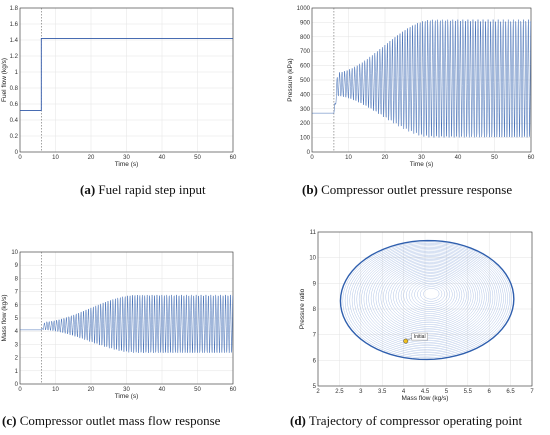  What do you see at coordinates (447, 392) in the screenshot?
I see `x-tick-label: 5` at bounding box center [447, 392].